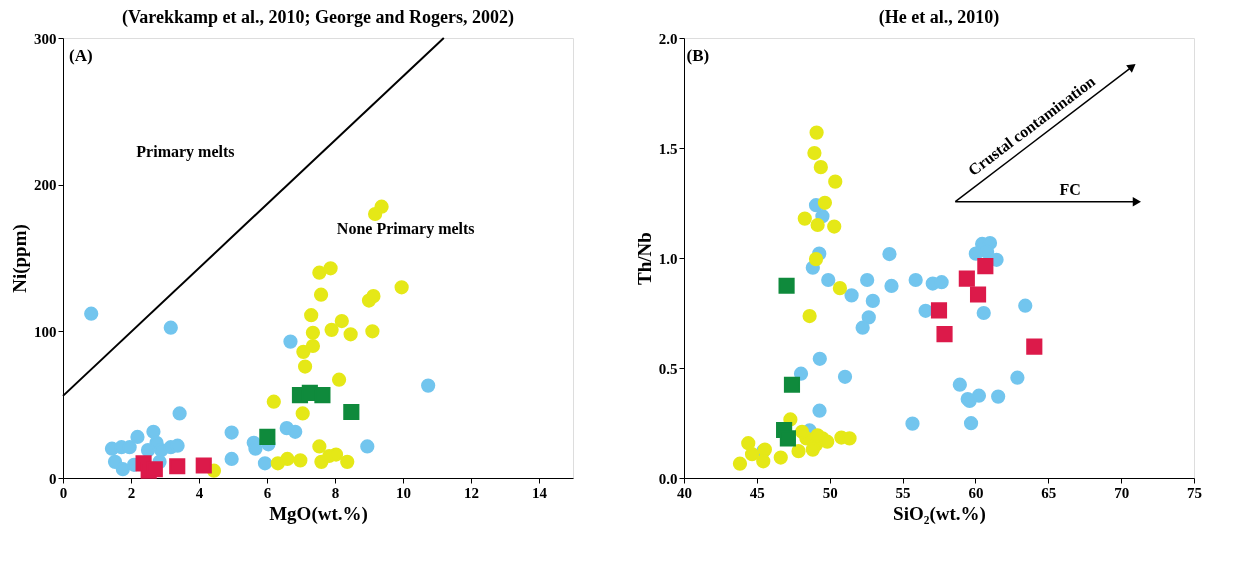  What do you see at coordinates (20, 258) in the screenshot?
I see `y-axis-title: Ni(ppm)` at bounding box center [20, 258].